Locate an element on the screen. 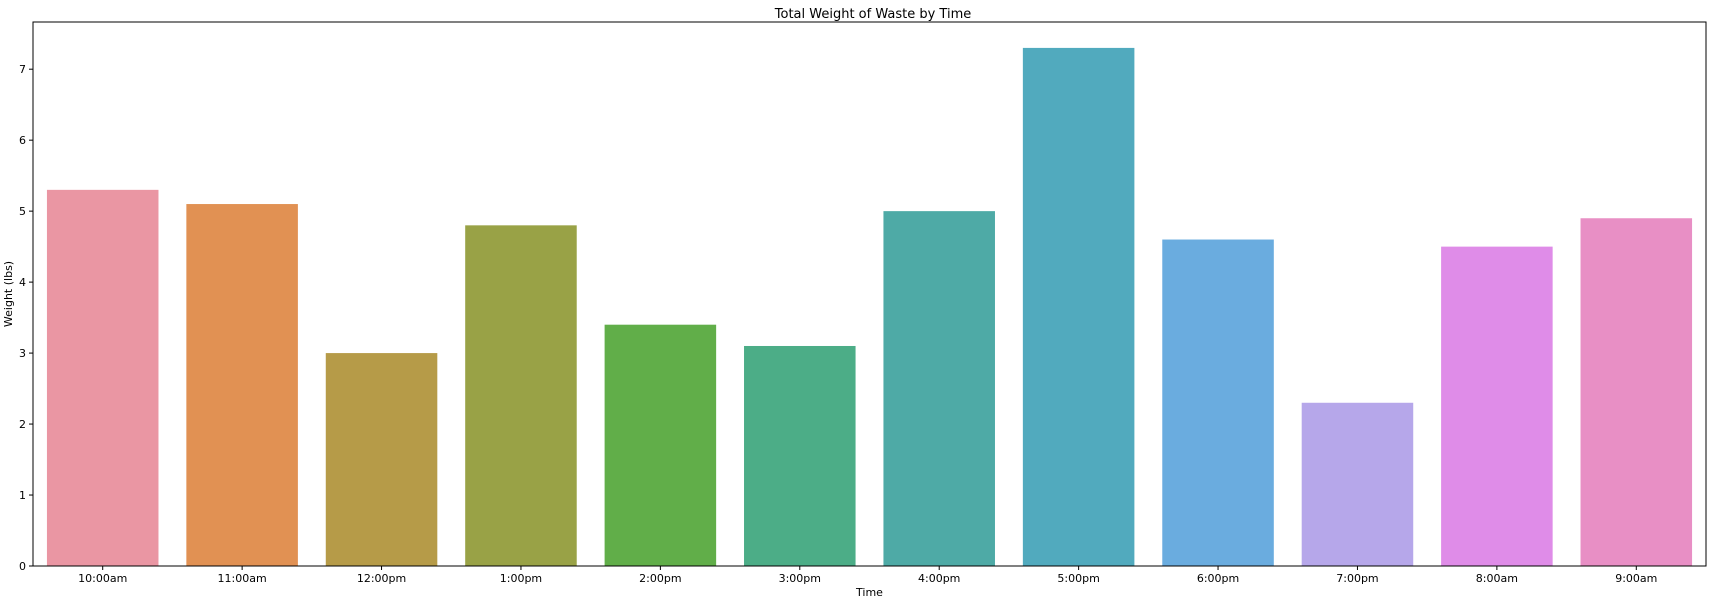 The image size is (1715, 604). y-tick-label: 2 is located at coordinates (22, 424).